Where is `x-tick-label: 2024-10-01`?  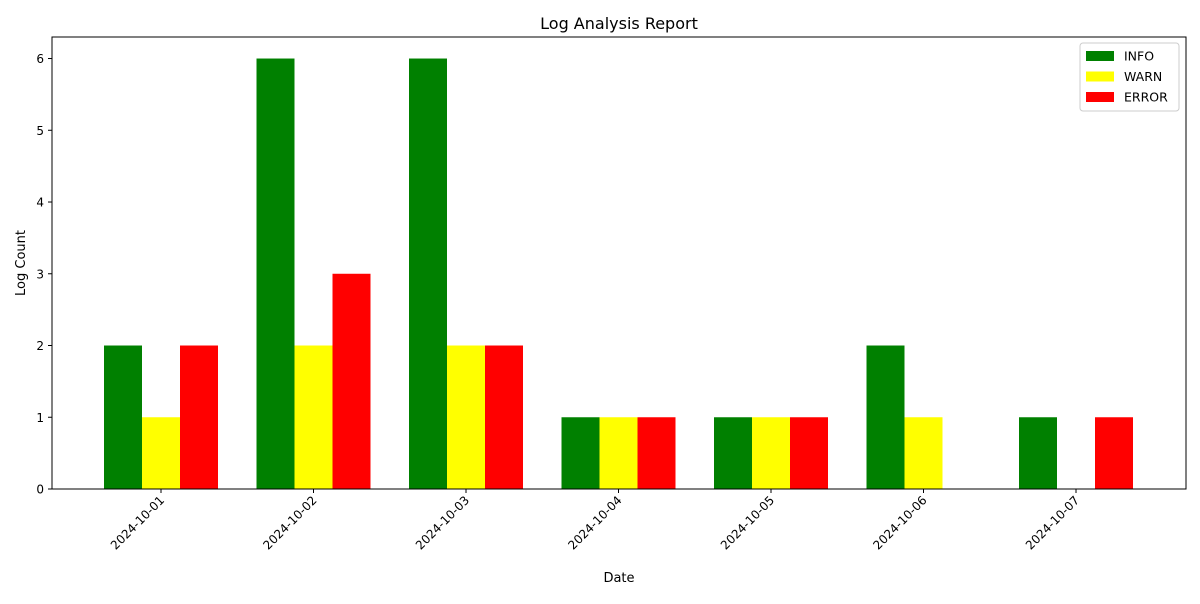 x-tick-label: 2024-10-01 is located at coordinates (137, 522).